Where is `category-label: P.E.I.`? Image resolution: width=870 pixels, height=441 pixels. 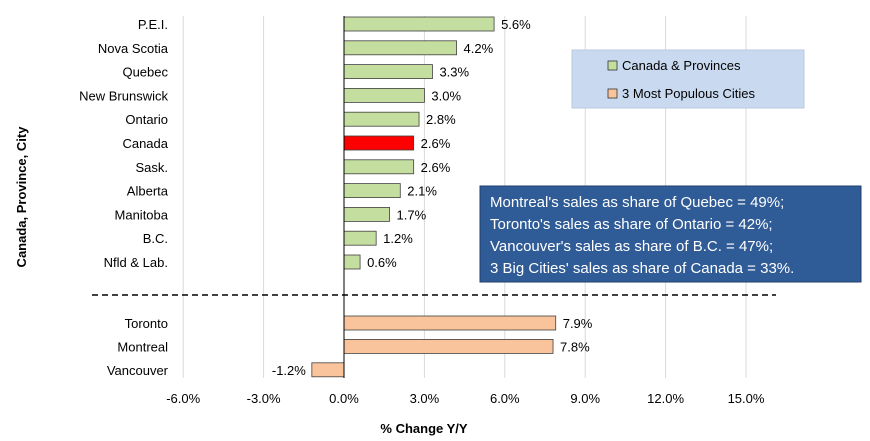 category-label: P.E.I. is located at coordinates (153, 24).